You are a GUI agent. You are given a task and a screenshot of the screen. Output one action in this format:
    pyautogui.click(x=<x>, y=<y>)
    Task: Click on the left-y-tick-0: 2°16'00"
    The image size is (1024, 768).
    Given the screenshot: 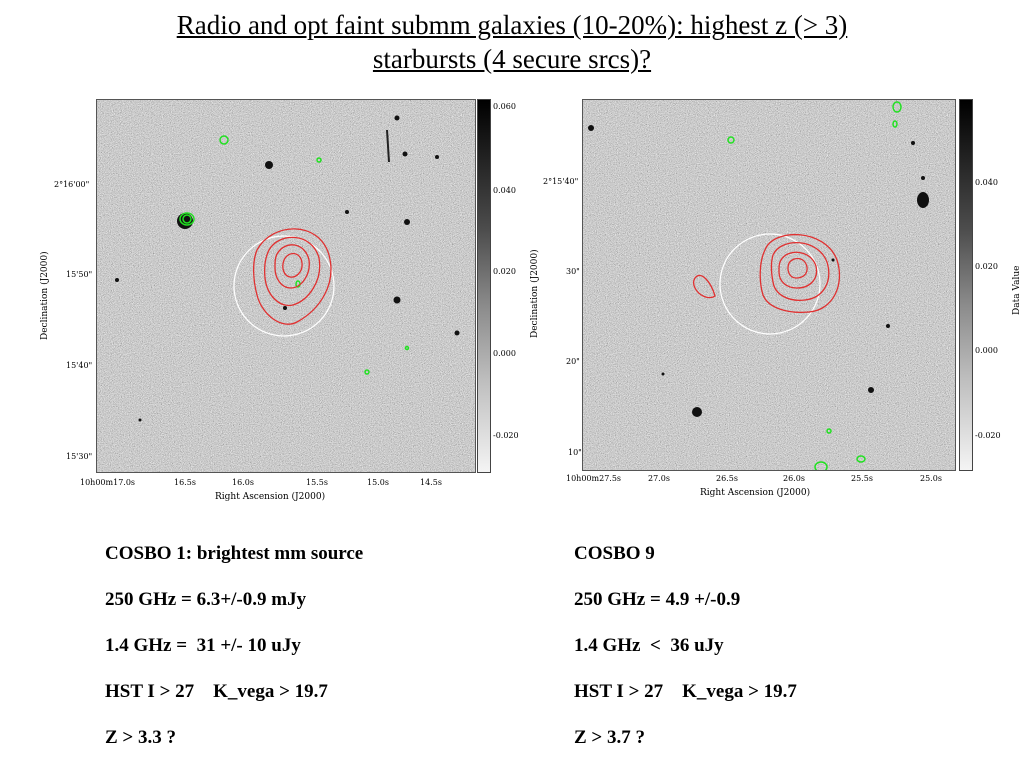 What is the action you would take?
    pyautogui.click(x=72, y=184)
    